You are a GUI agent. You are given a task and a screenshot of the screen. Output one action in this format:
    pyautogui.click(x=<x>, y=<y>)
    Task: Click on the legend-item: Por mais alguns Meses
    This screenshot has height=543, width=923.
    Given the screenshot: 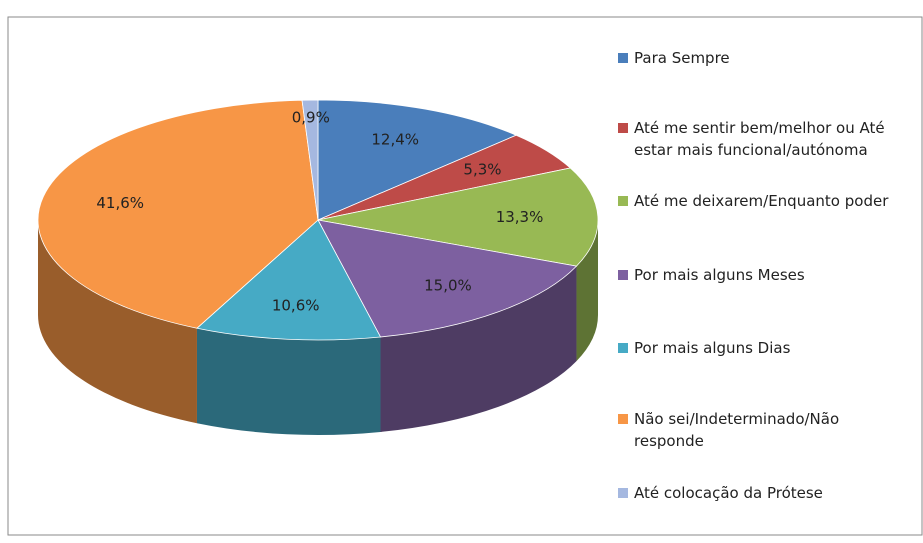 What is the action you would take?
    pyautogui.click(x=763, y=275)
    